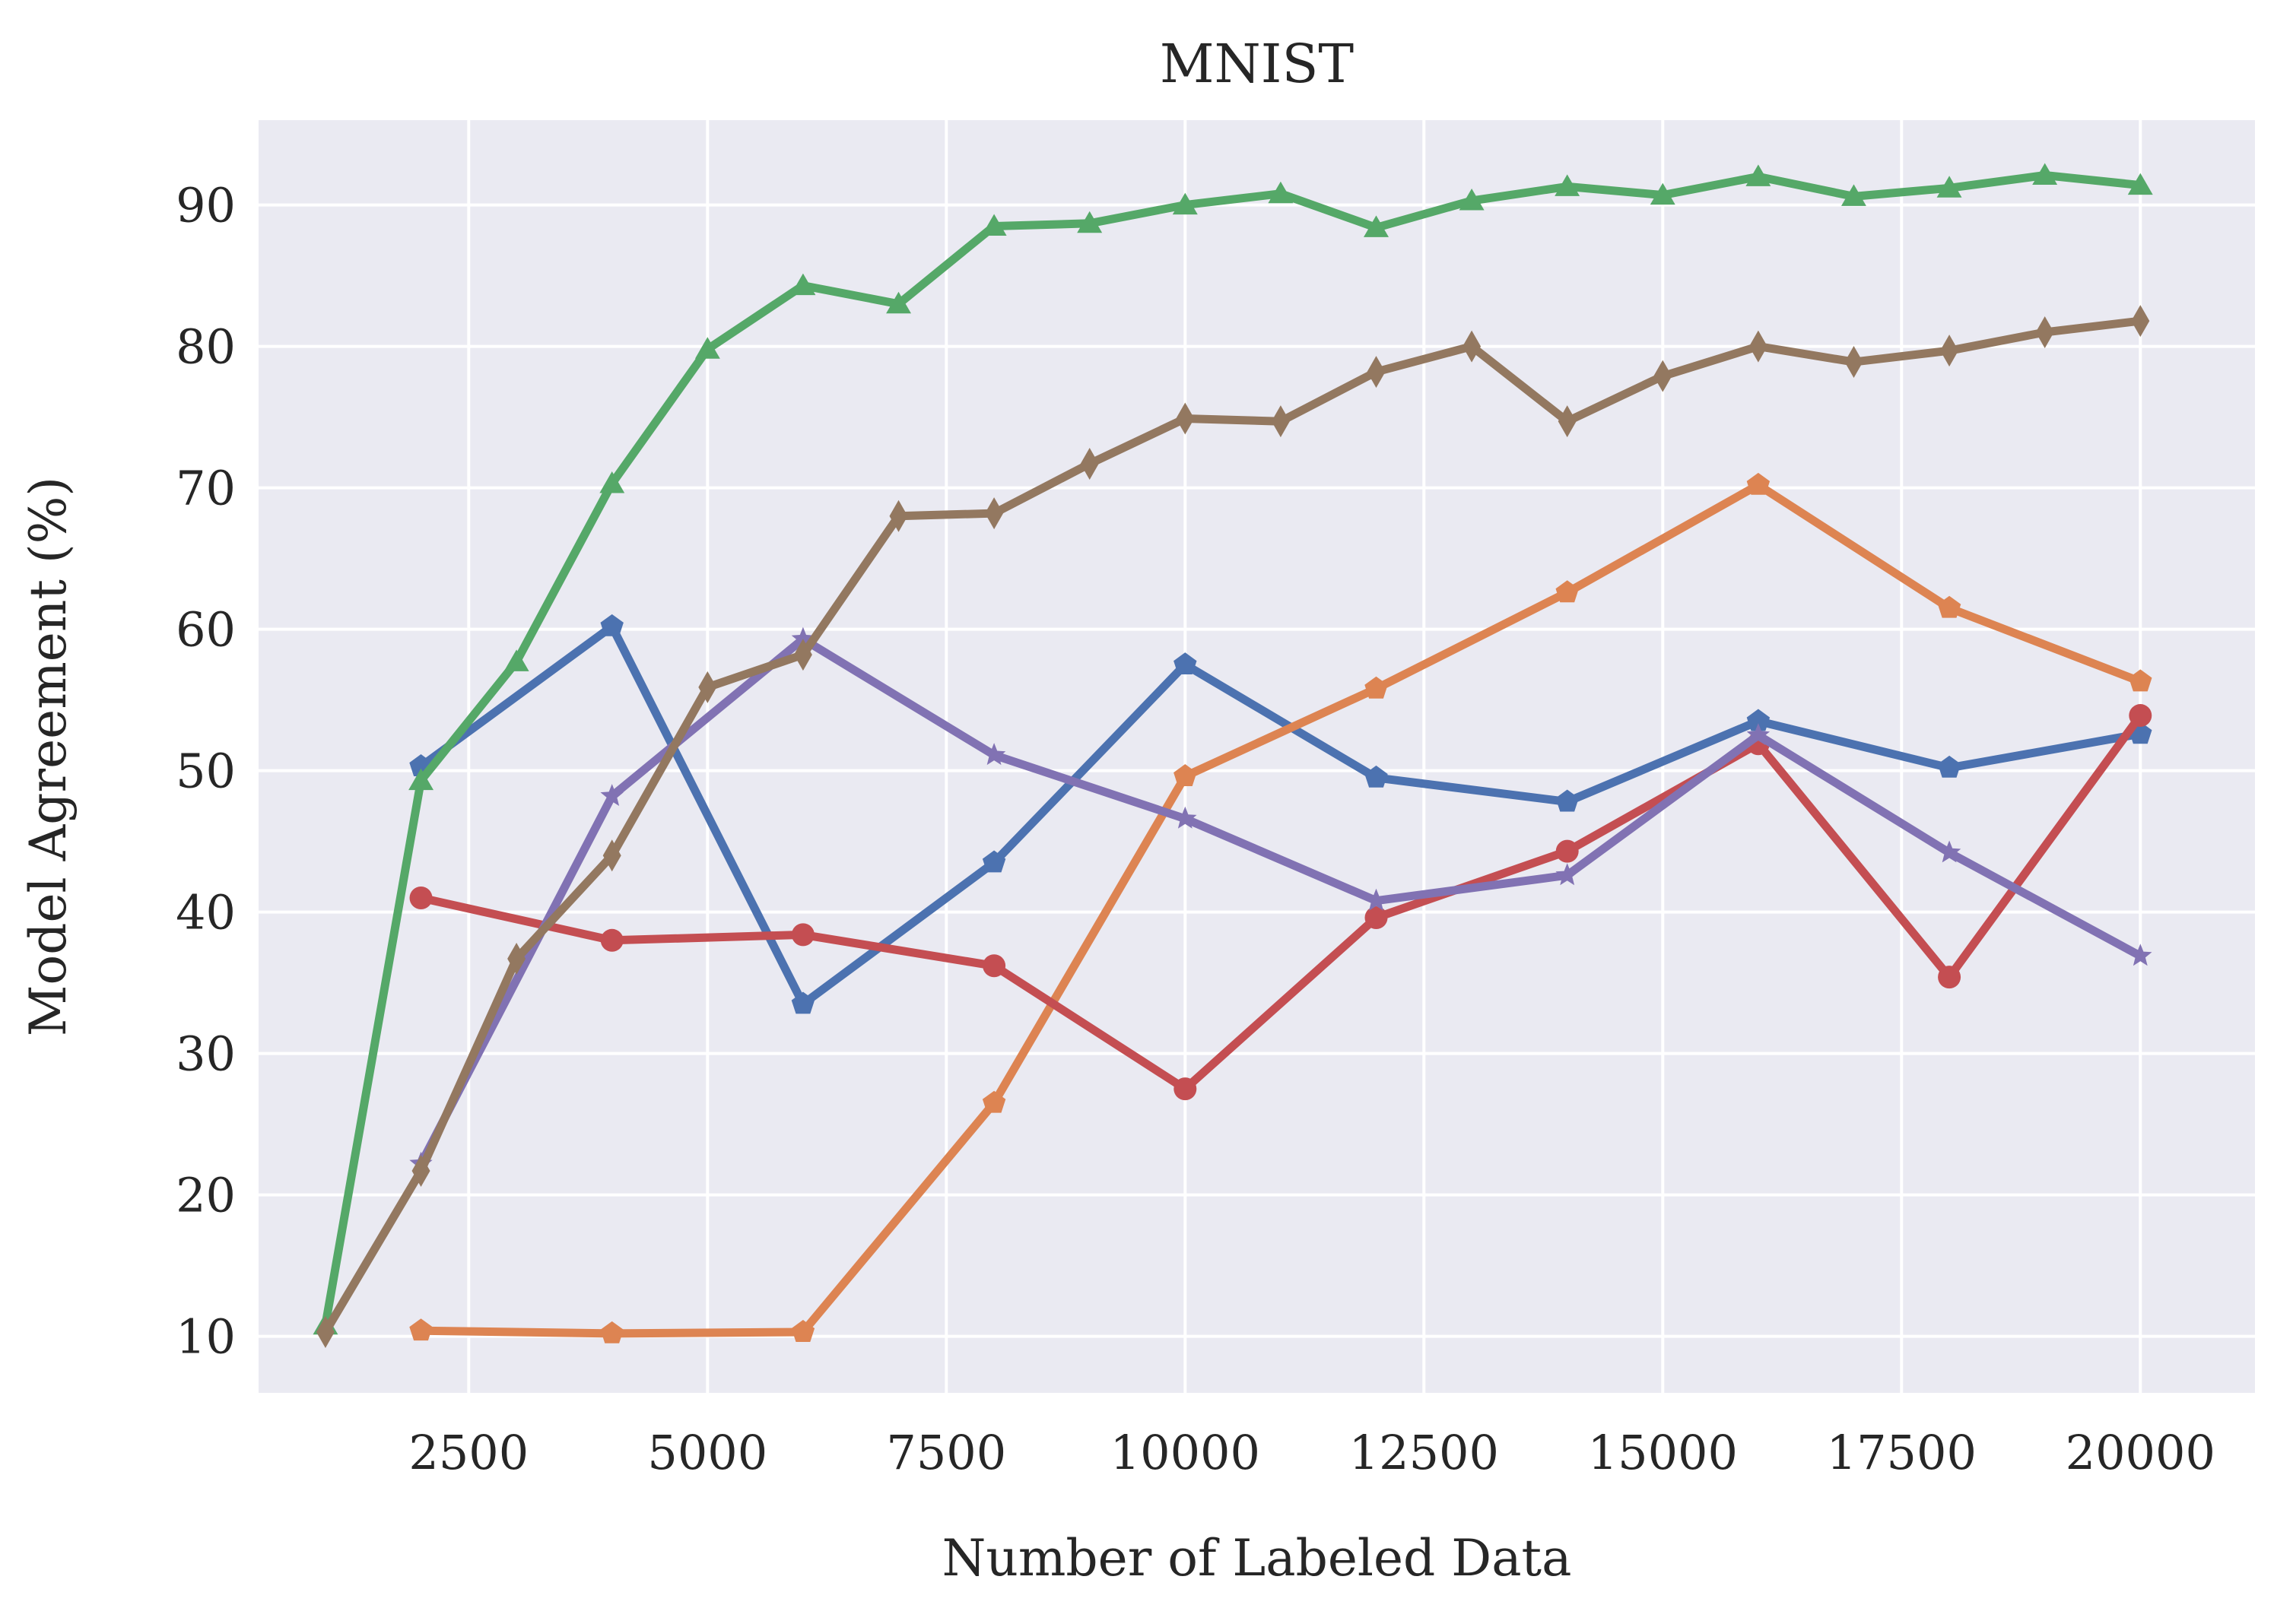  What do you see at coordinates (206, 1054) in the screenshot?
I see `y-tick-label: 30` at bounding box center [206, 1054].